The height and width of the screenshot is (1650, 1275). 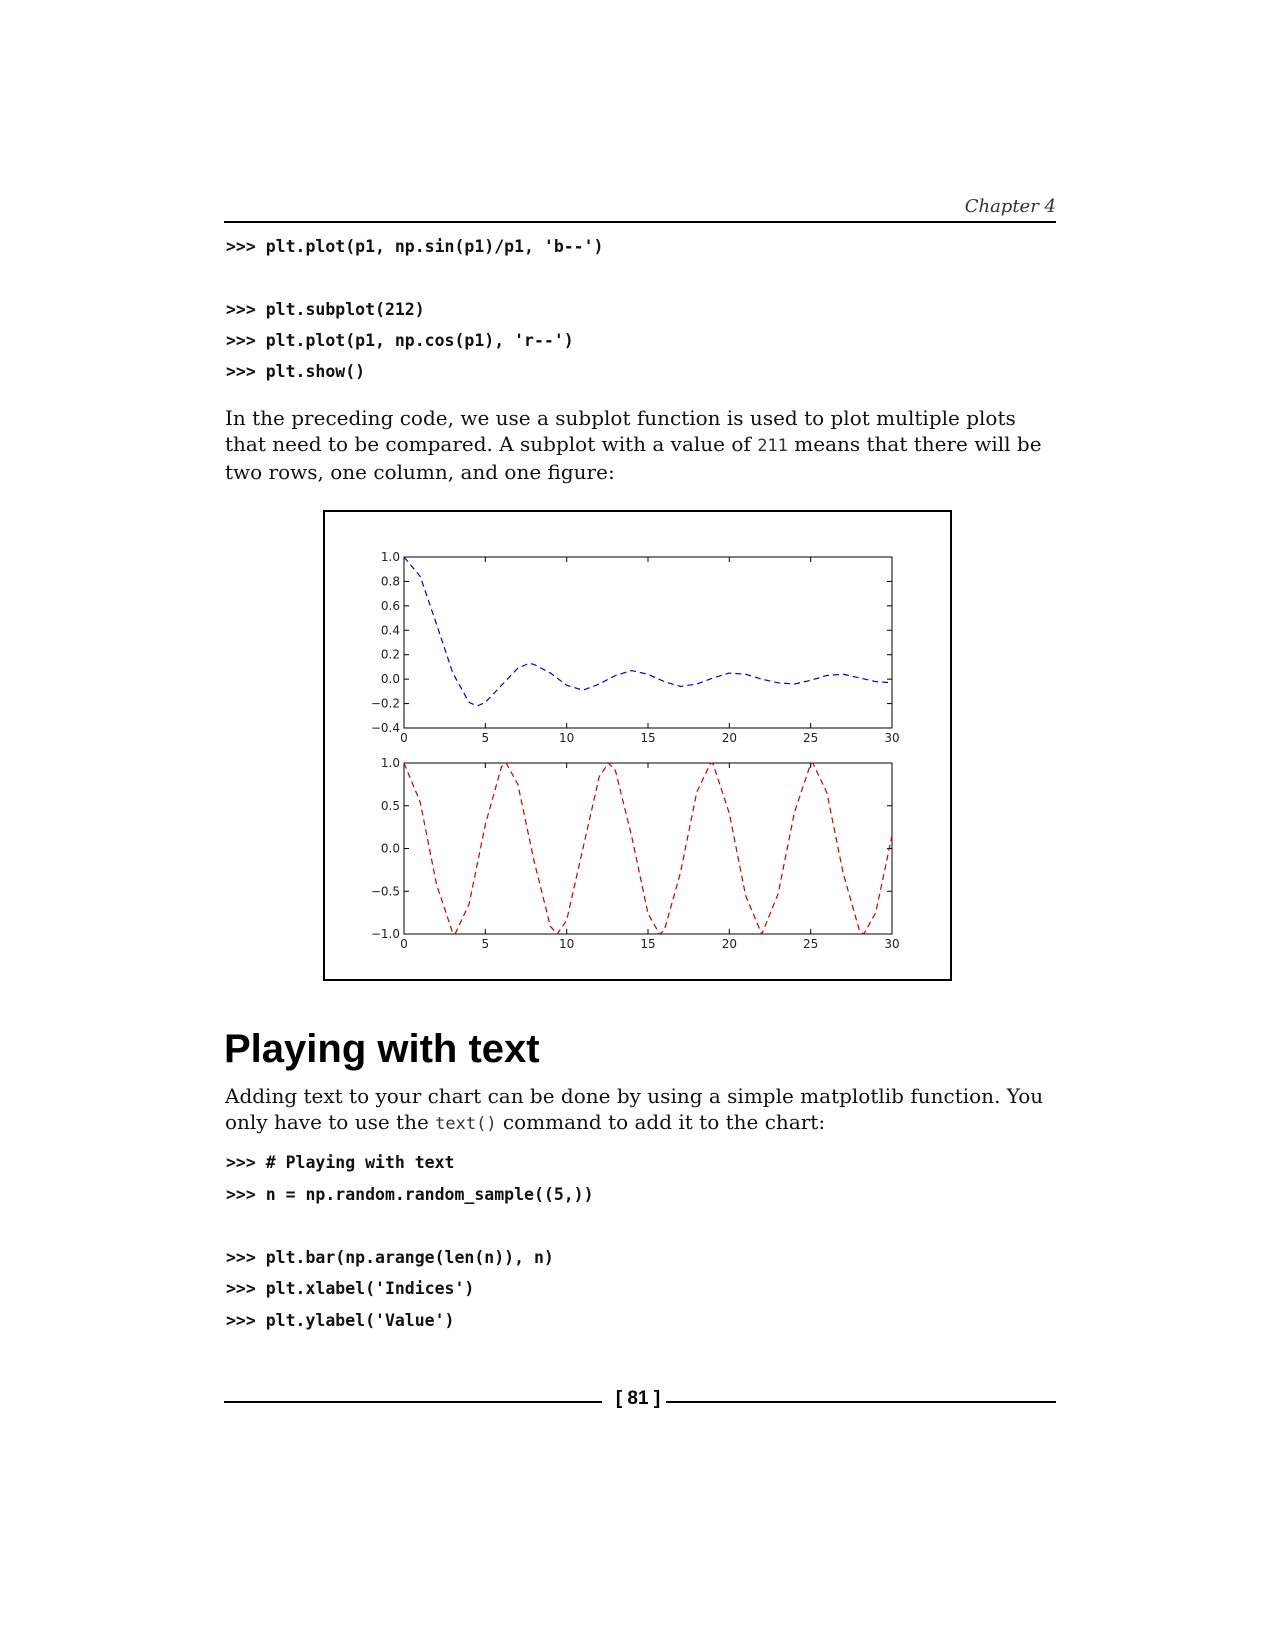 I want to click on subplot-1: 0 5 10 15 20 25 30 1.0 0.8 0.6 0.4 0.2 0.0 −0.2 −0.4, so click(x=635, y=647).